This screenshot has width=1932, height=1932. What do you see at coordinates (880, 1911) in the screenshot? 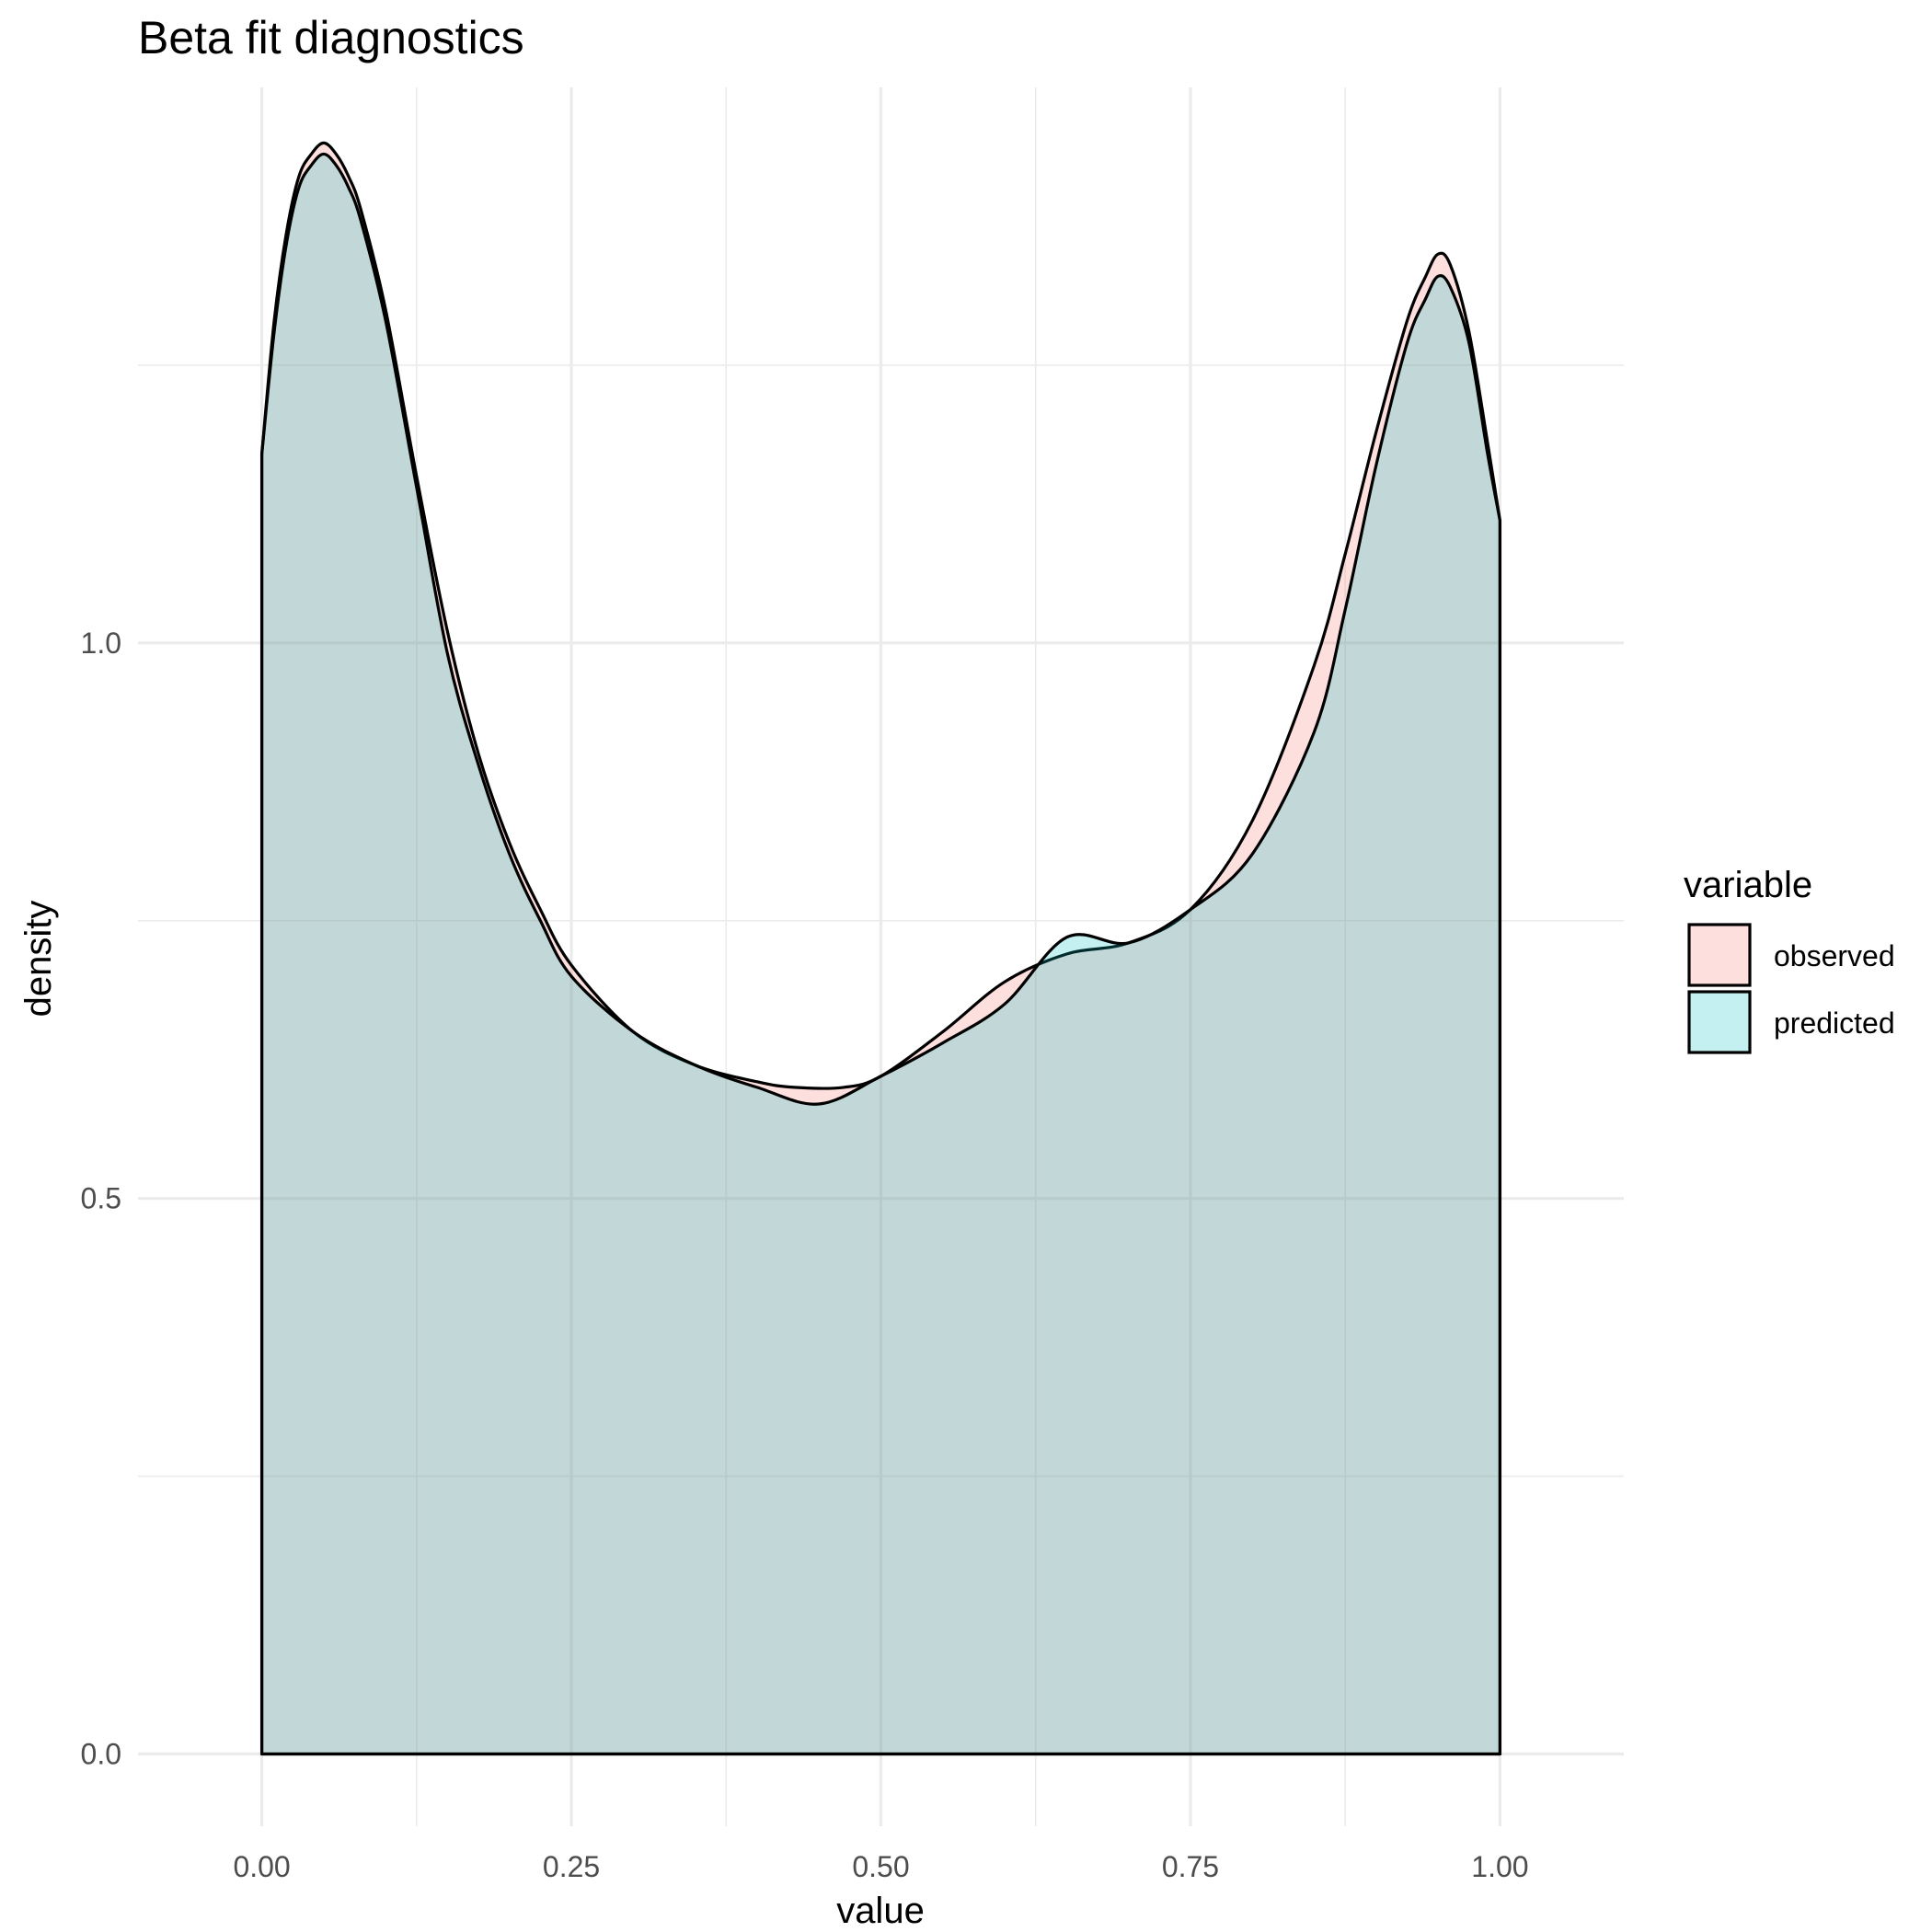
I see `x-axis-title: value` at bounding box center [880, 1911].